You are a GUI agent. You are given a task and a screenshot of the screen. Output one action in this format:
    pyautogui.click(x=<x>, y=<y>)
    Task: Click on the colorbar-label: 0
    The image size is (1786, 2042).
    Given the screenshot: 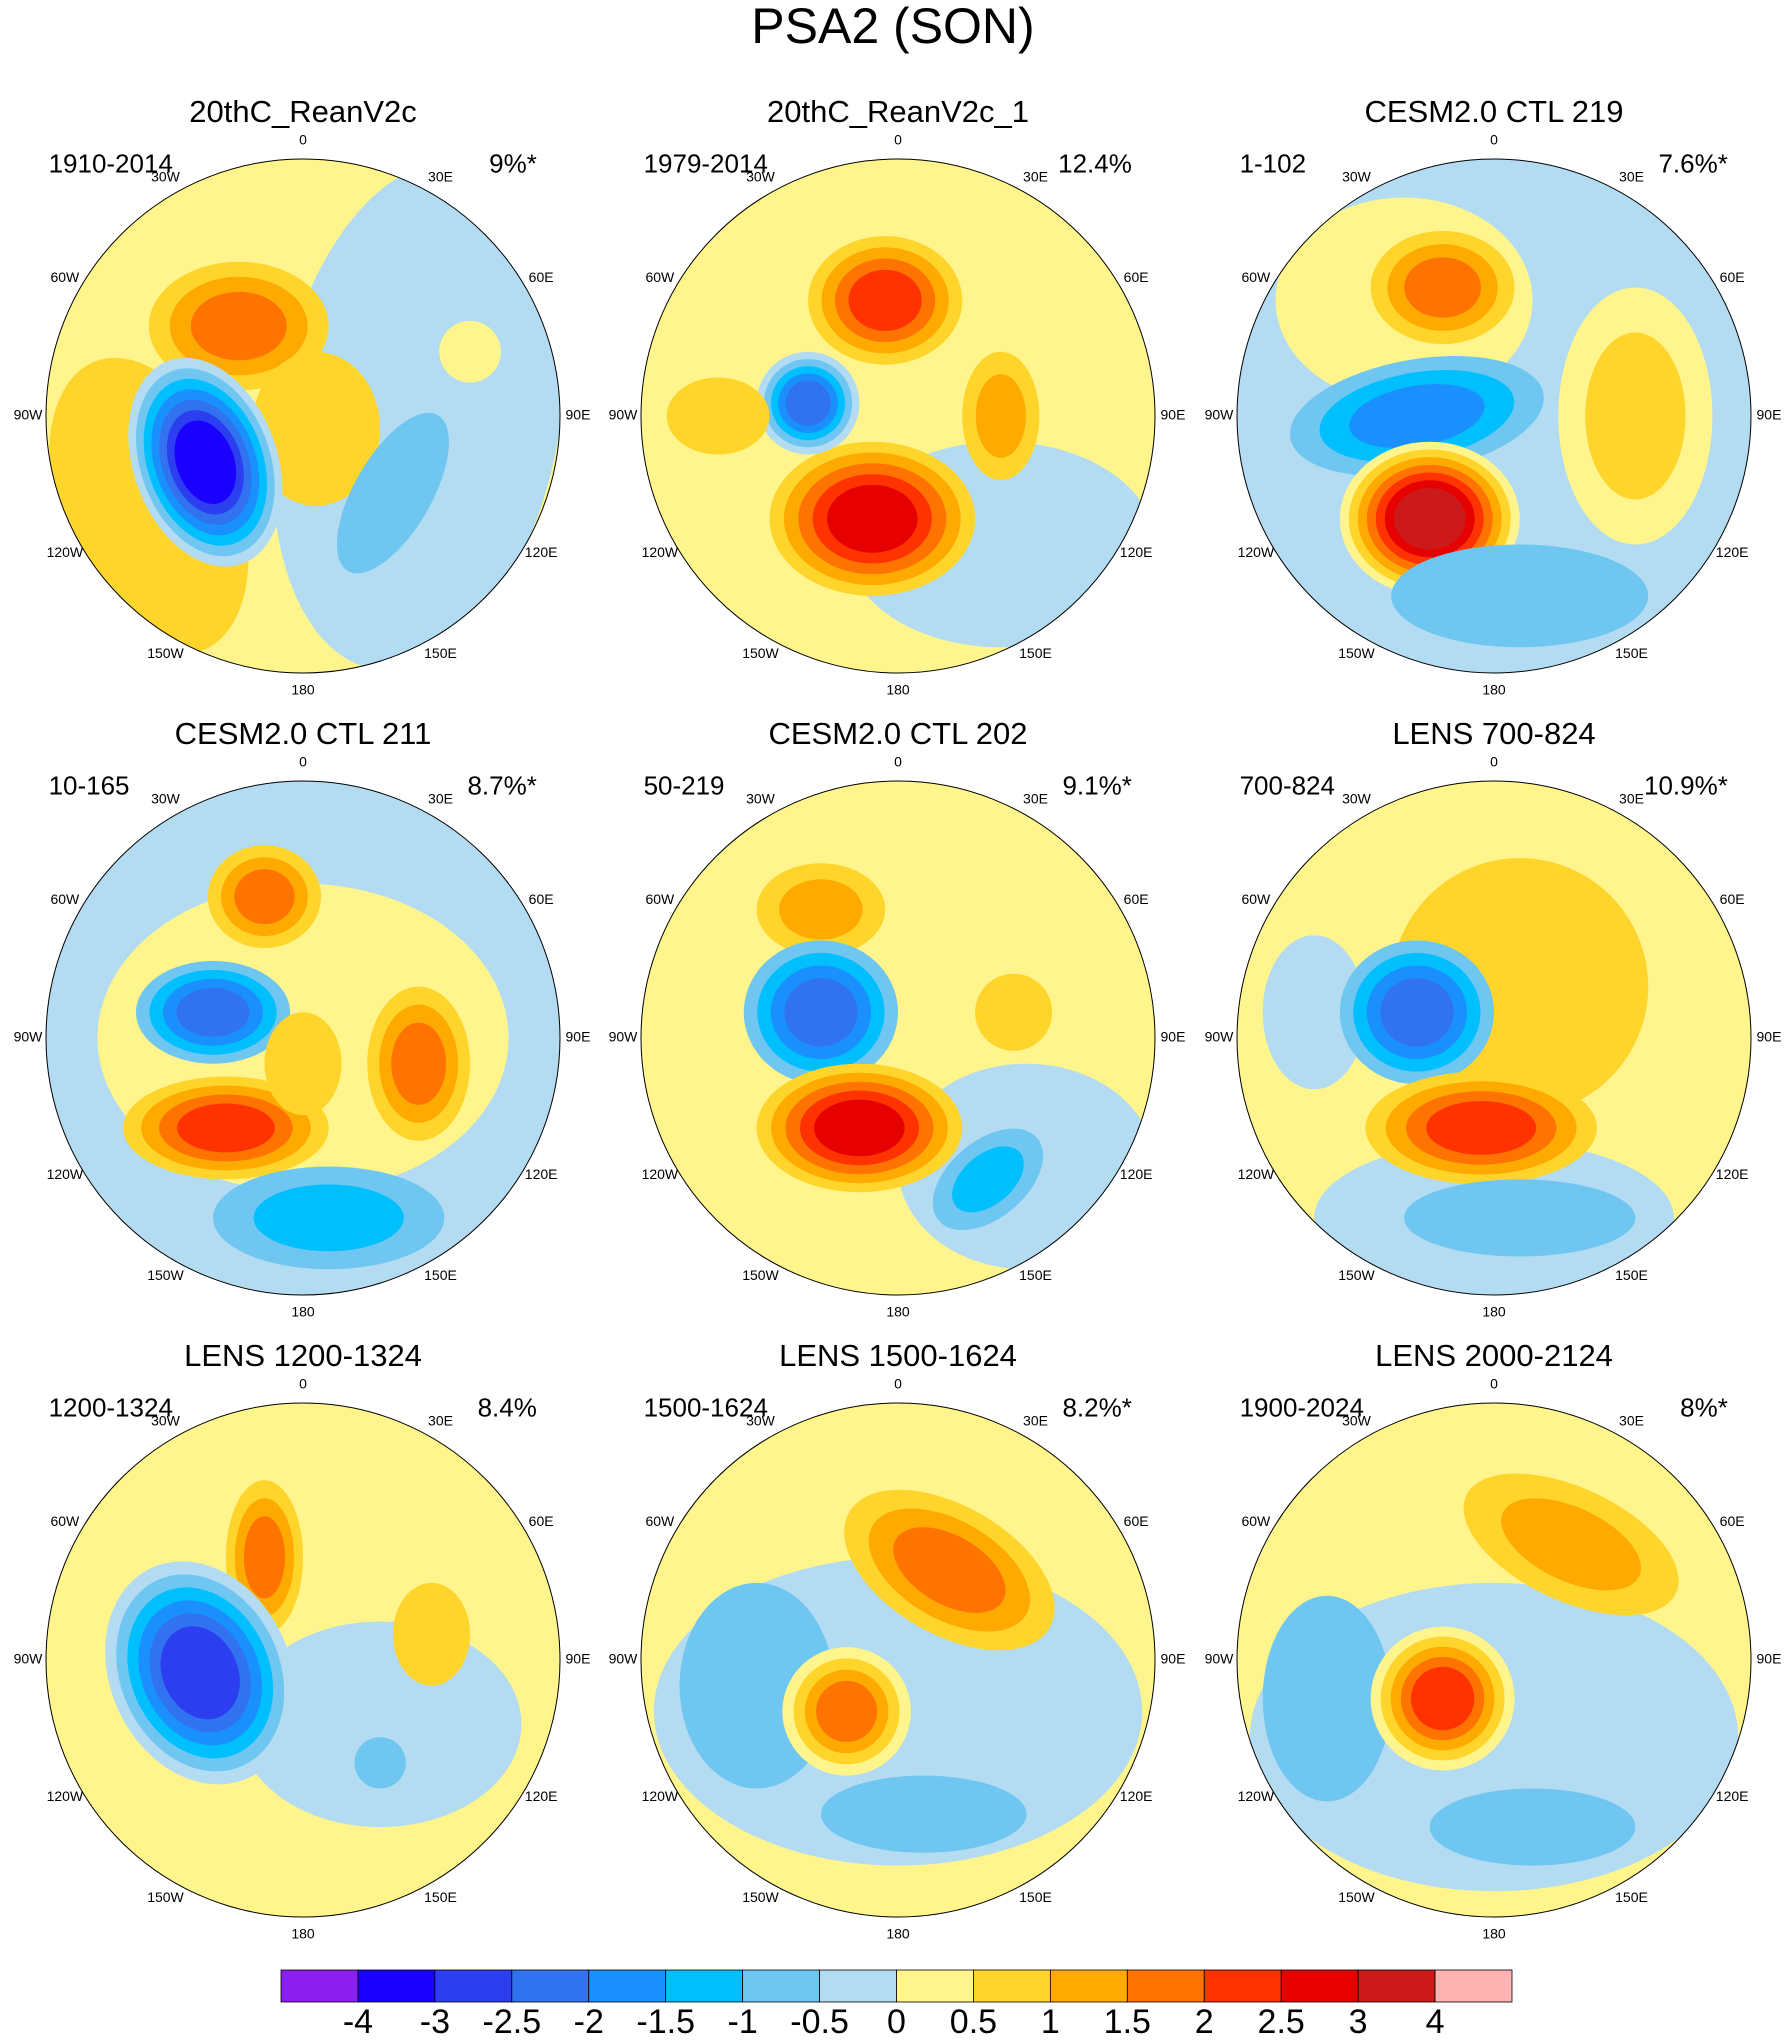 What is the action you would take?
    pyautogui.click(x=896, y=2022)
    